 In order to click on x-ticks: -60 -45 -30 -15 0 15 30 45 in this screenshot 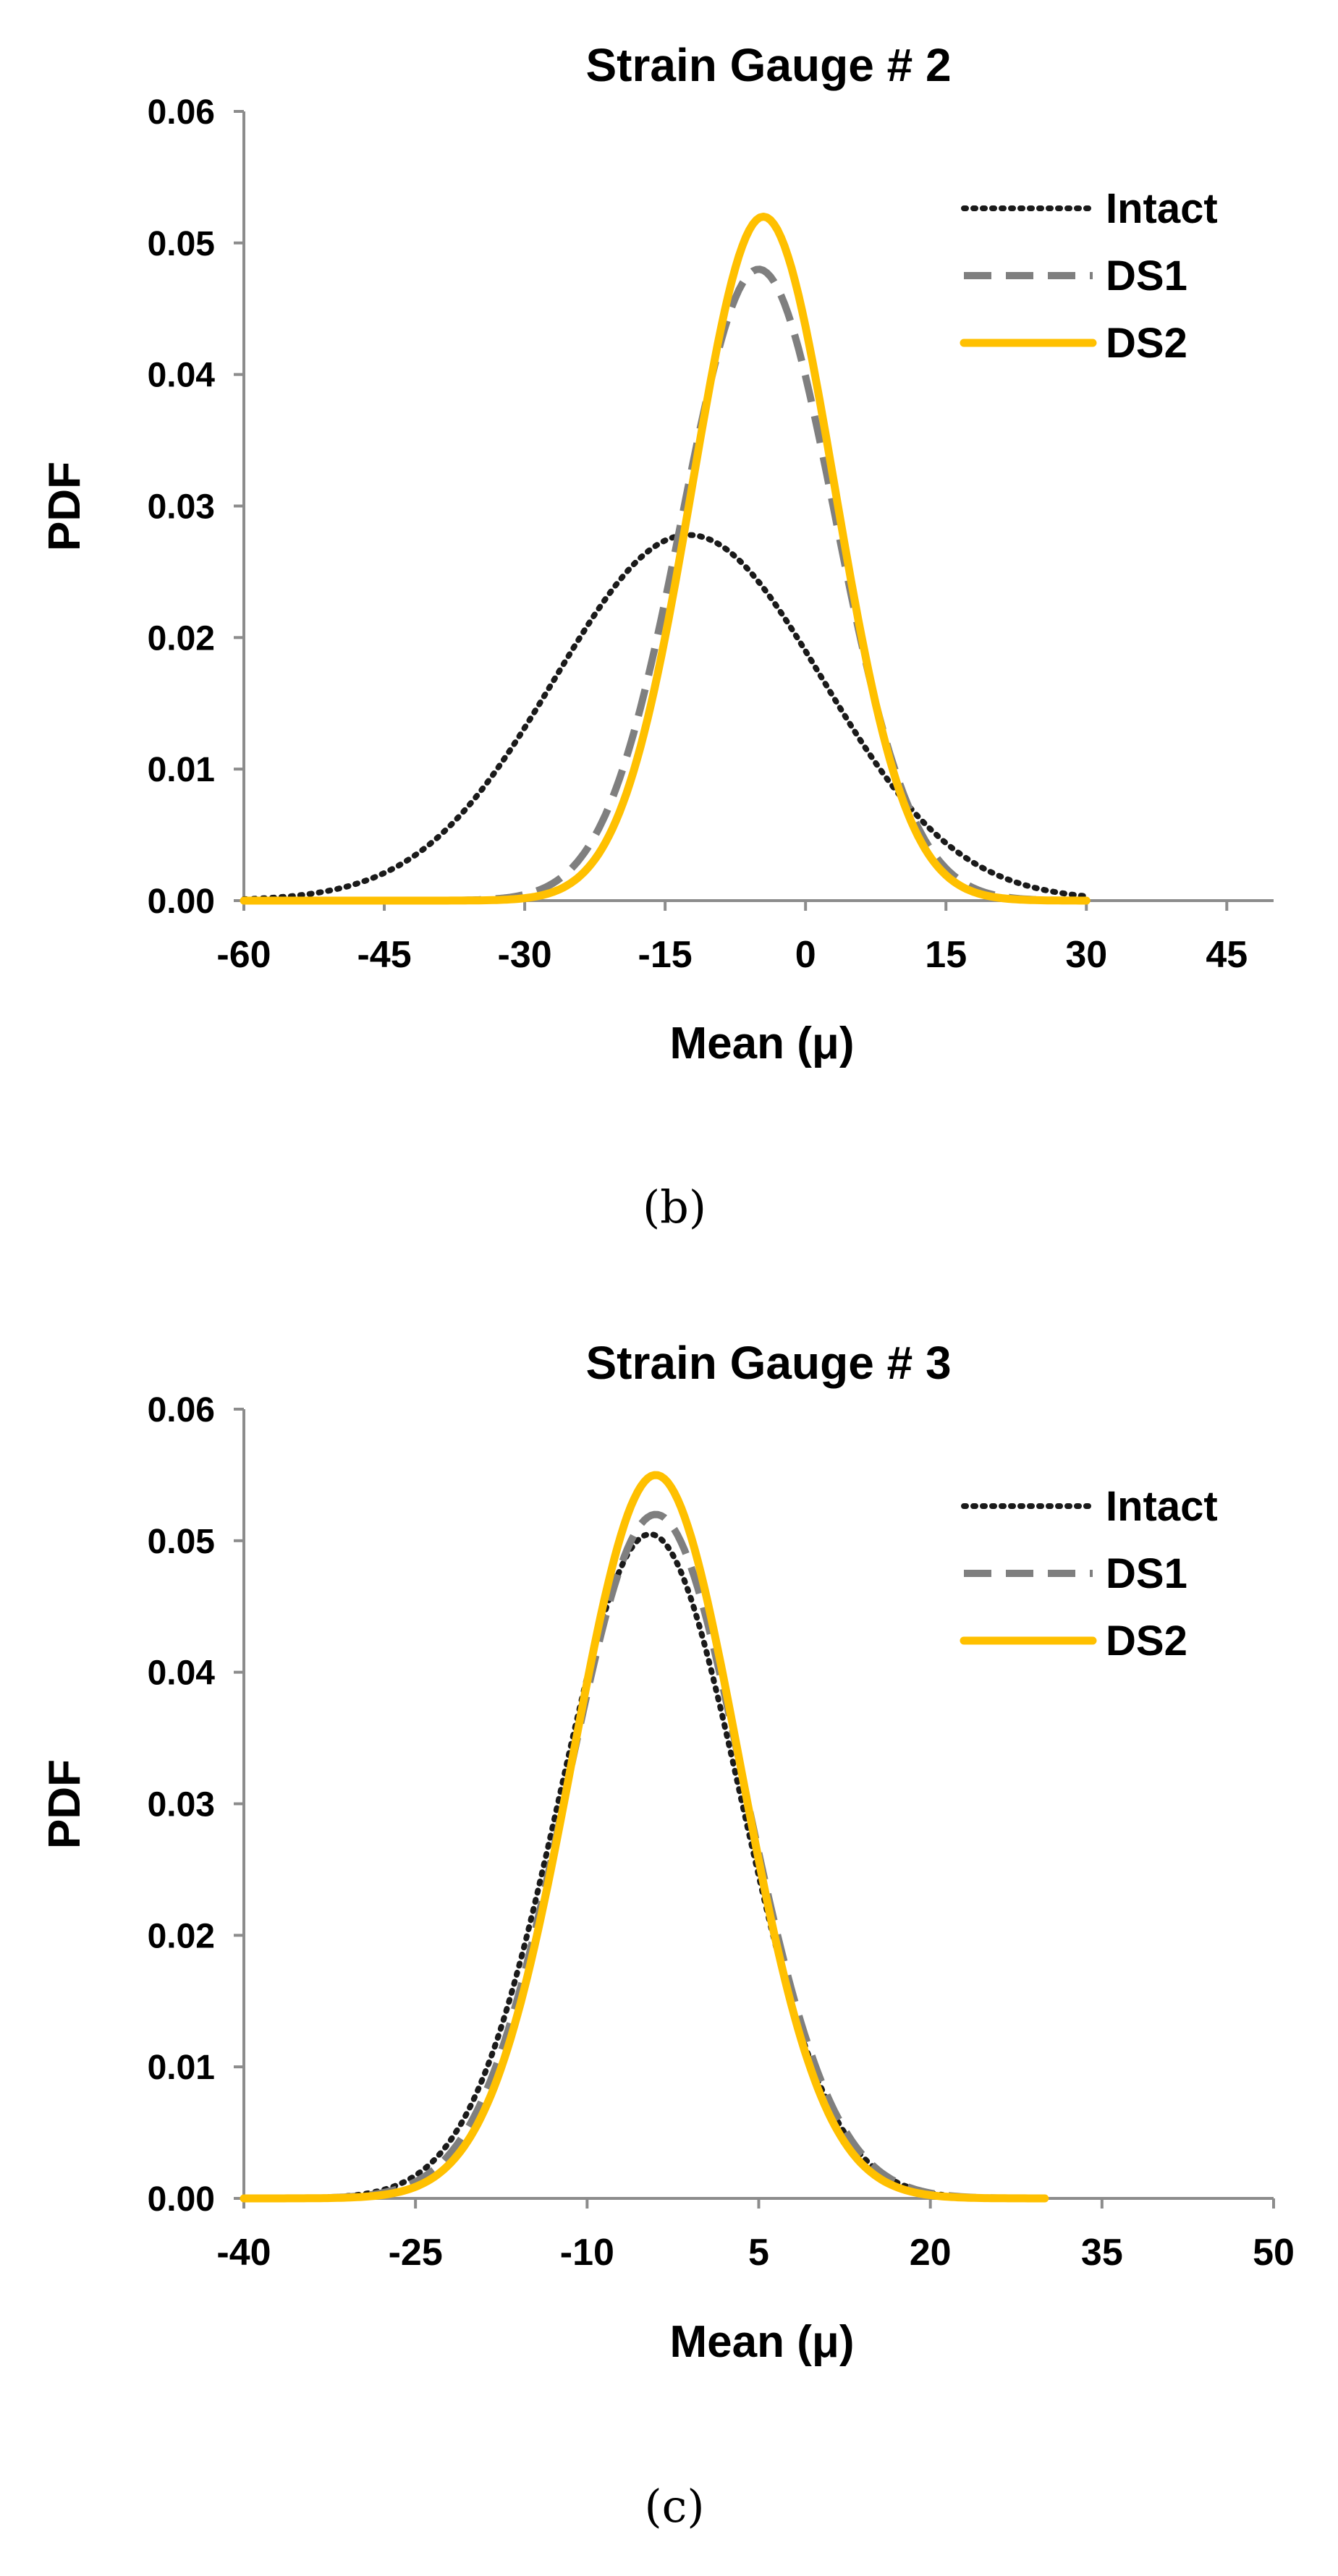, I will do `click(732, 938)`.